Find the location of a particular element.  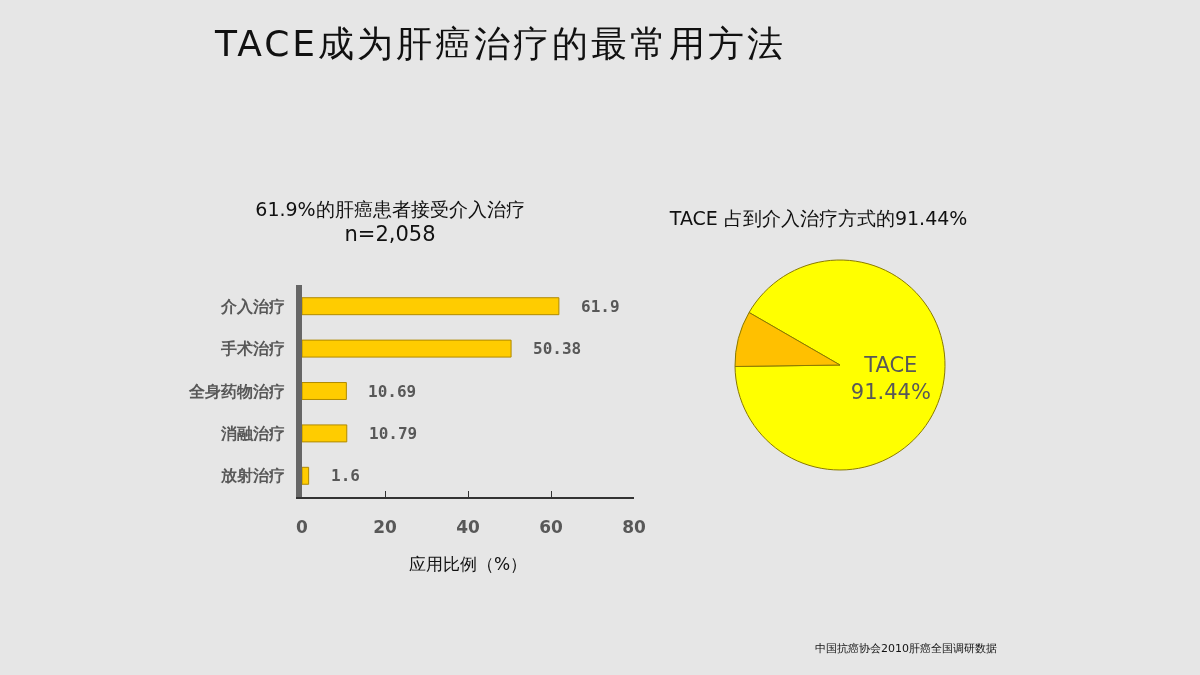

y-tick-label: 手术治疗 is located at coordinates (252, 349).